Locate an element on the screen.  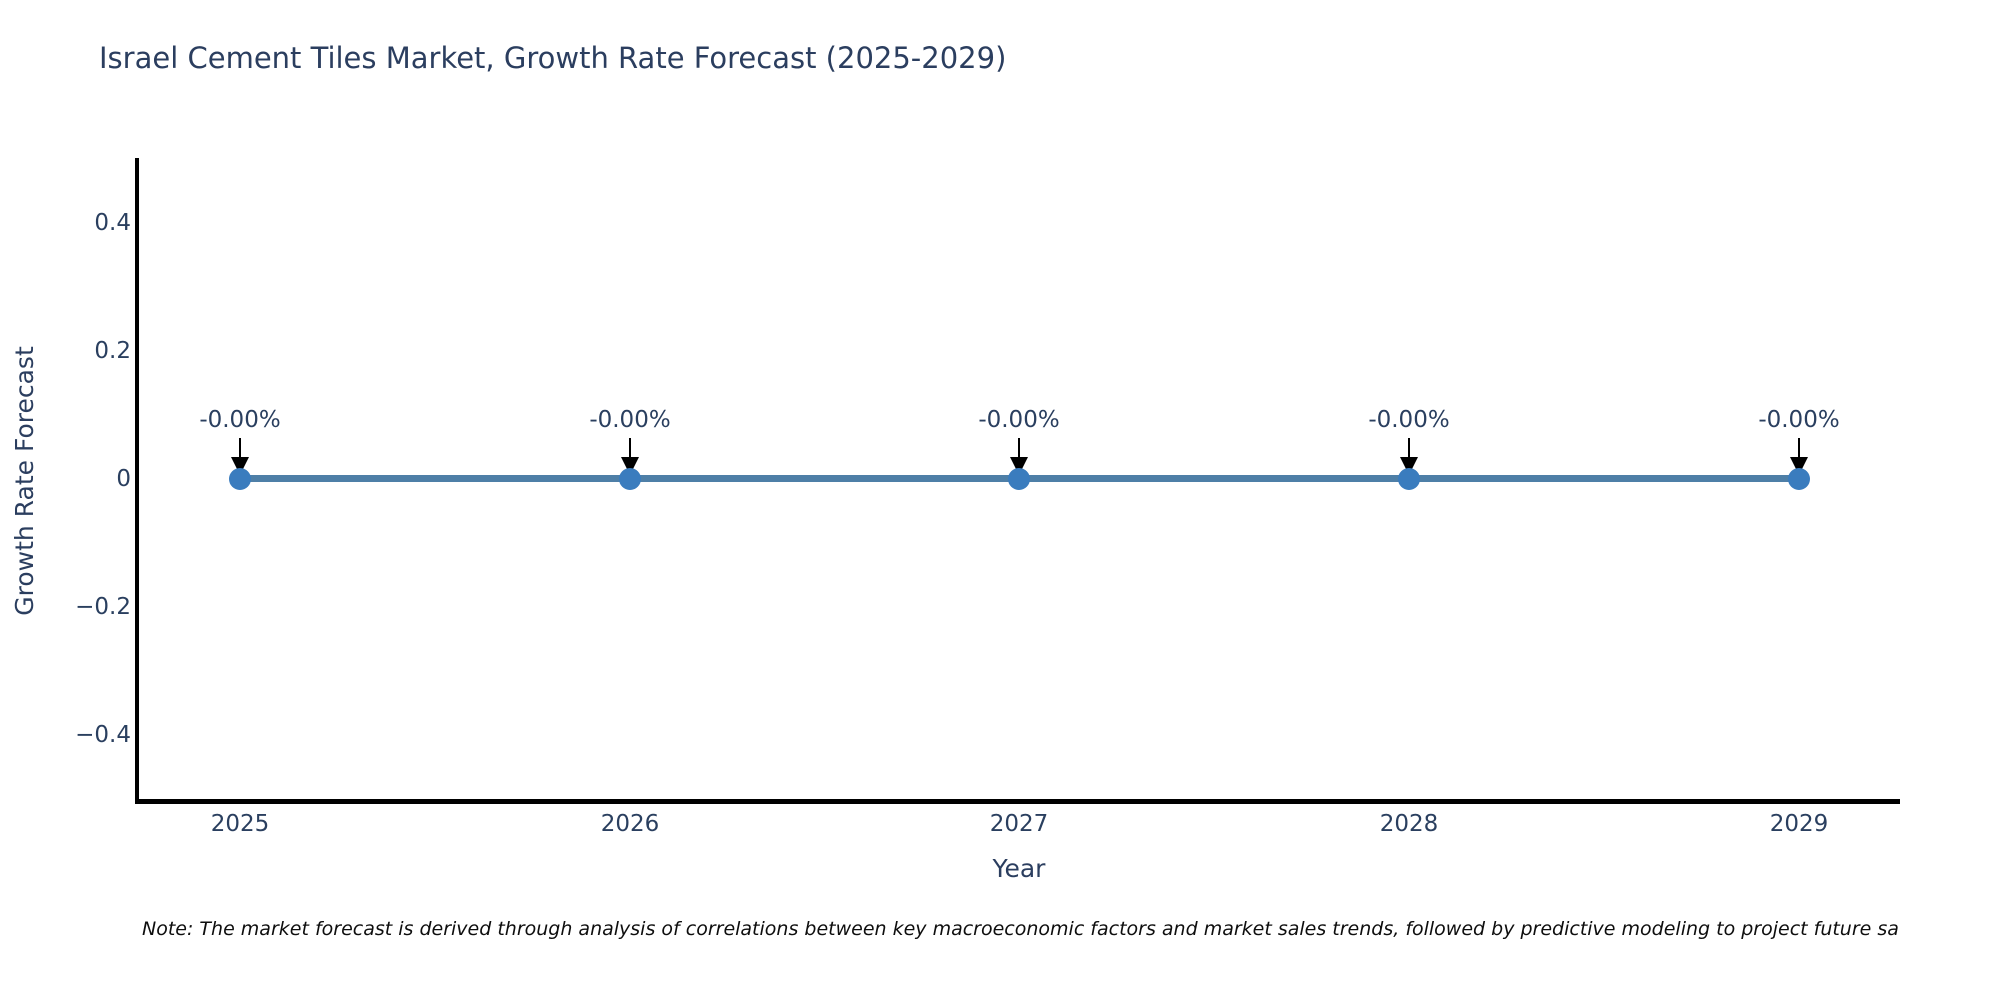
x-tick-label: 2029 is located at coordinates (1799, 824).